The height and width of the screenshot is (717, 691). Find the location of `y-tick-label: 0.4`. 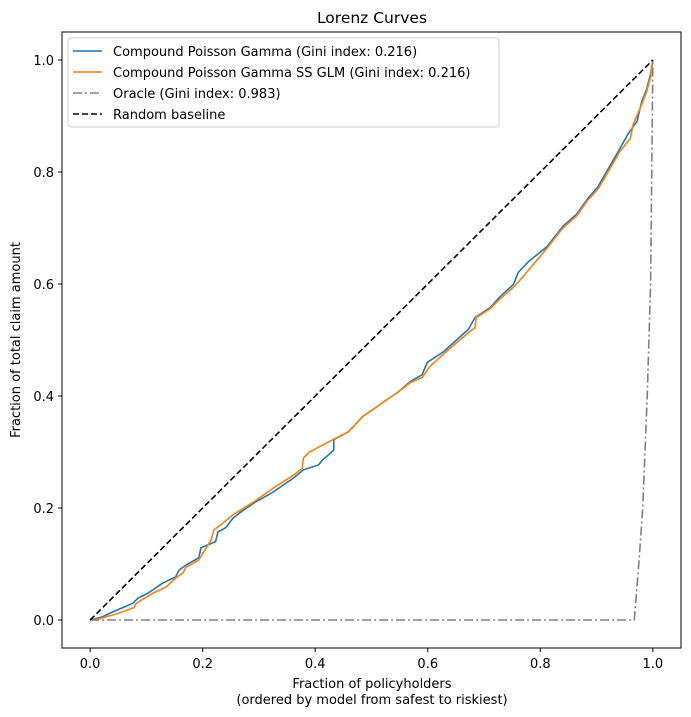

y-tick-label: 0.4 is located at coordinates (43, 397).